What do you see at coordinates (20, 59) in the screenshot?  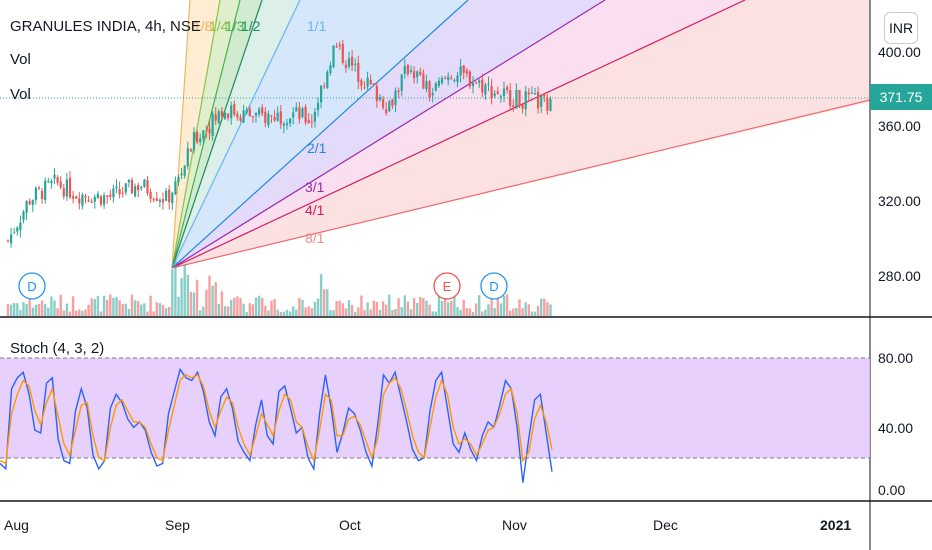 I see `volume-label-1: Vol` at bounding box center [20, 59].